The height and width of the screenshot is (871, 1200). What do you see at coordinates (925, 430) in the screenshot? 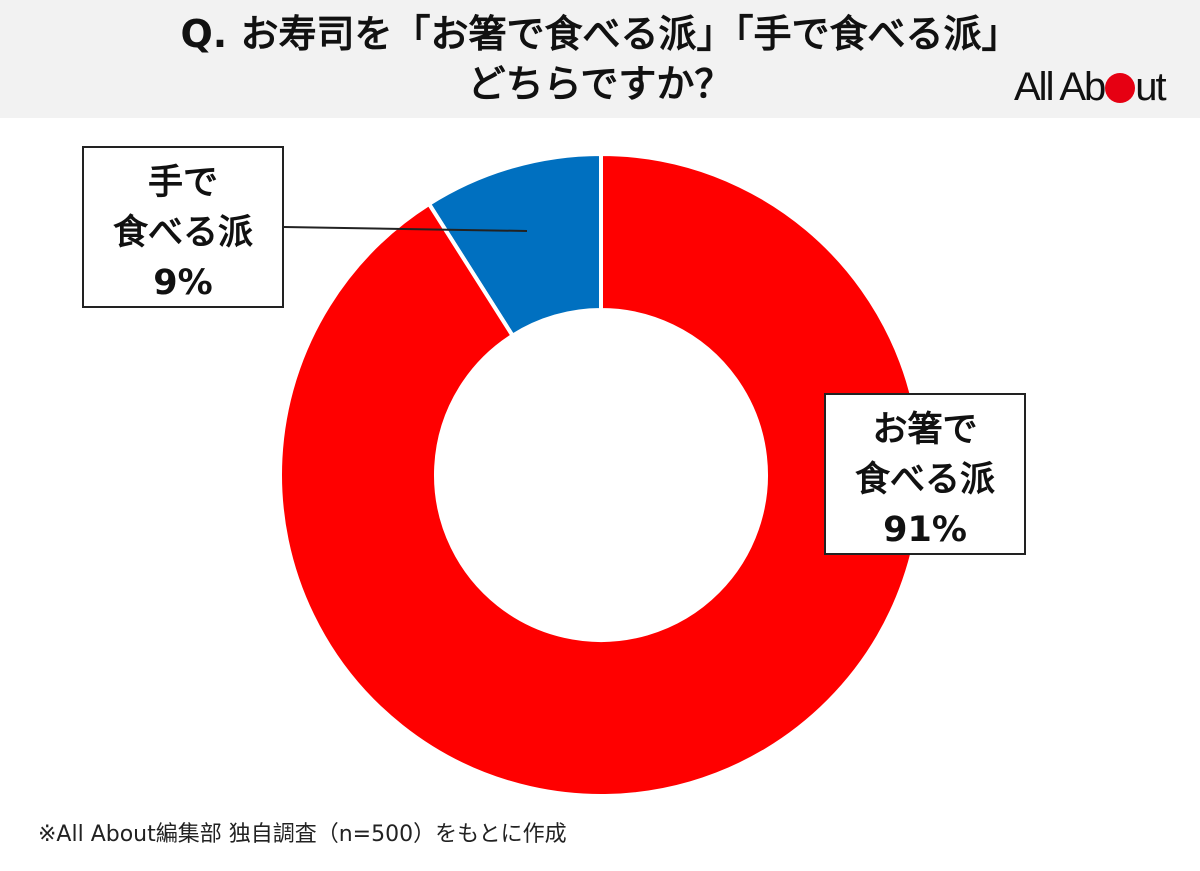
I see `label-chopsticks-line1: お箸で` at bounding box center [925, 430].